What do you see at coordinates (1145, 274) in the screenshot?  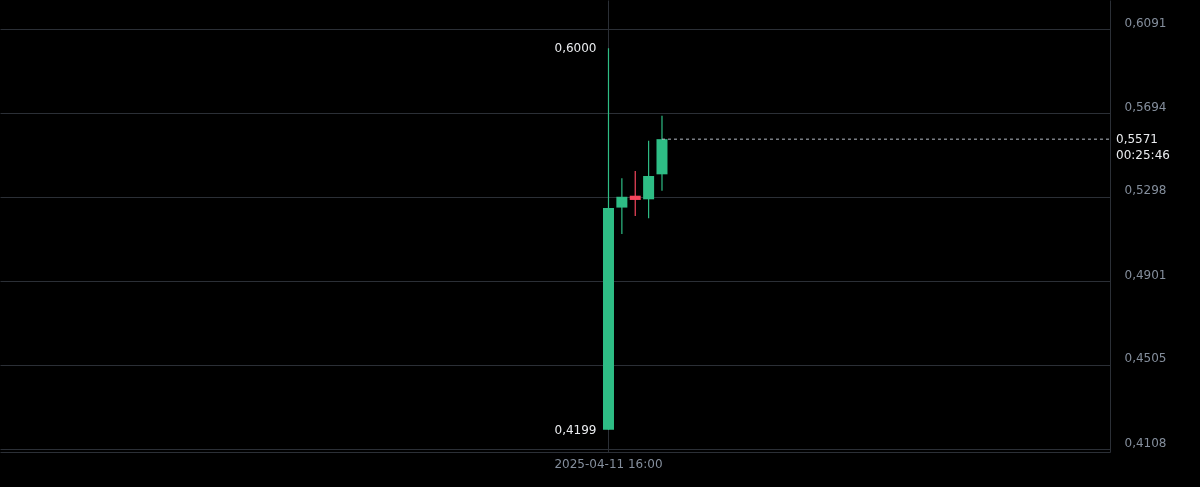 I see `y-tick-label: 0,4901` at bounding box center [1145, 274].